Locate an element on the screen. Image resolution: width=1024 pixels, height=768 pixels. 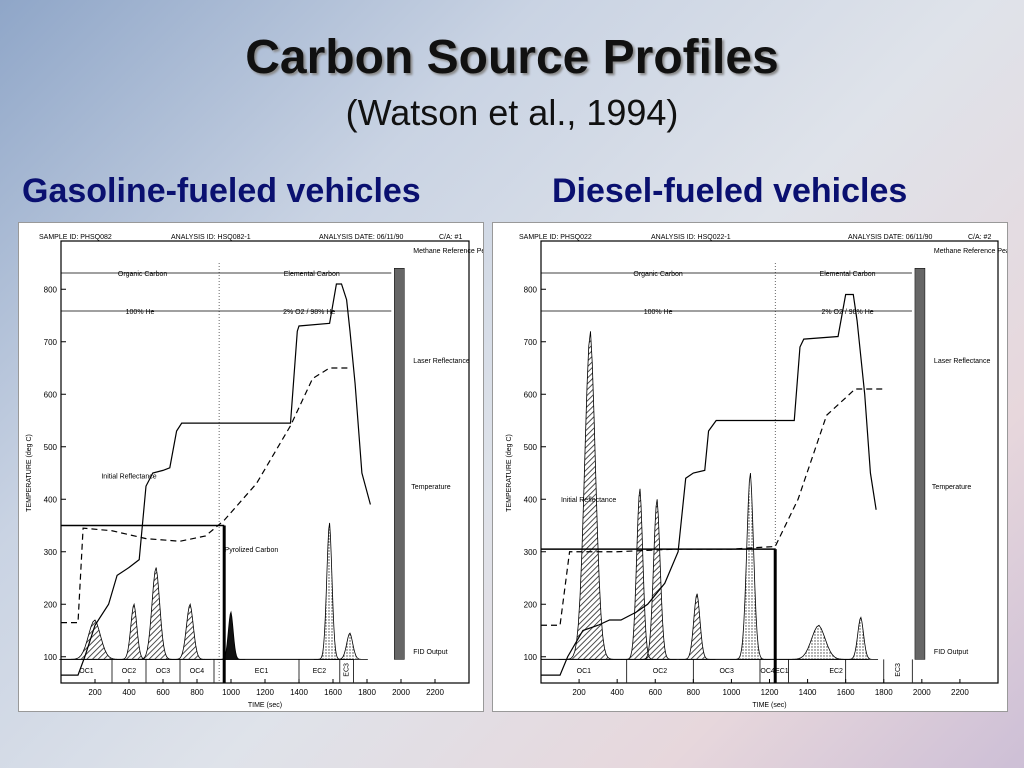
header-ca: C/A: #1 is located at coordinates (450, 237).